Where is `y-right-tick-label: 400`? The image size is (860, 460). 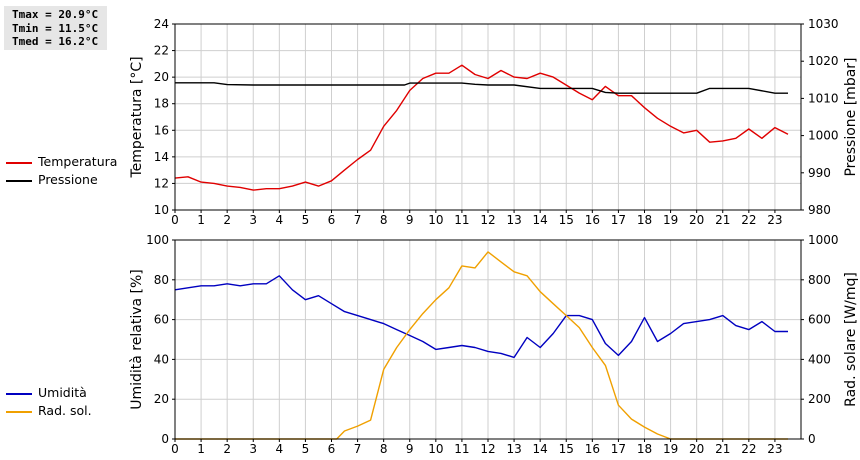 y-right-tick-label: 400 is located at coordinates (819, 359).